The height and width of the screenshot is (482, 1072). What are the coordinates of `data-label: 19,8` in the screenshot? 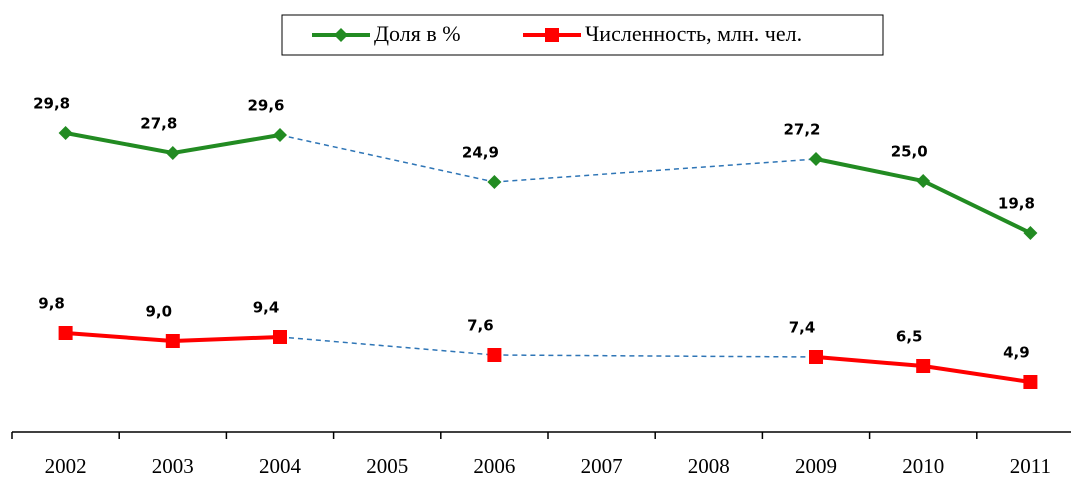 It's located at (1016, 204).